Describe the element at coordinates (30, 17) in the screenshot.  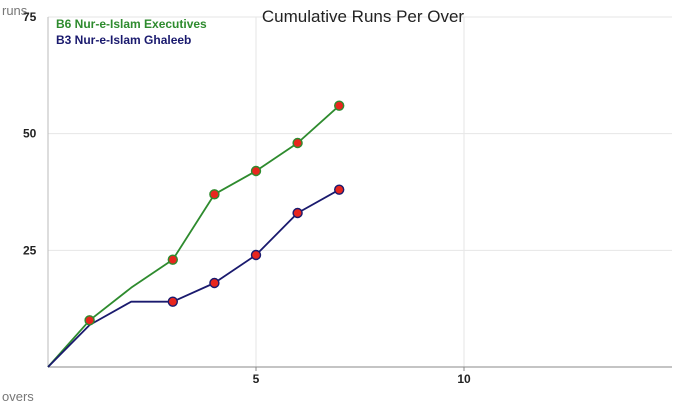
I see `y-tick-label: 75` at that location.